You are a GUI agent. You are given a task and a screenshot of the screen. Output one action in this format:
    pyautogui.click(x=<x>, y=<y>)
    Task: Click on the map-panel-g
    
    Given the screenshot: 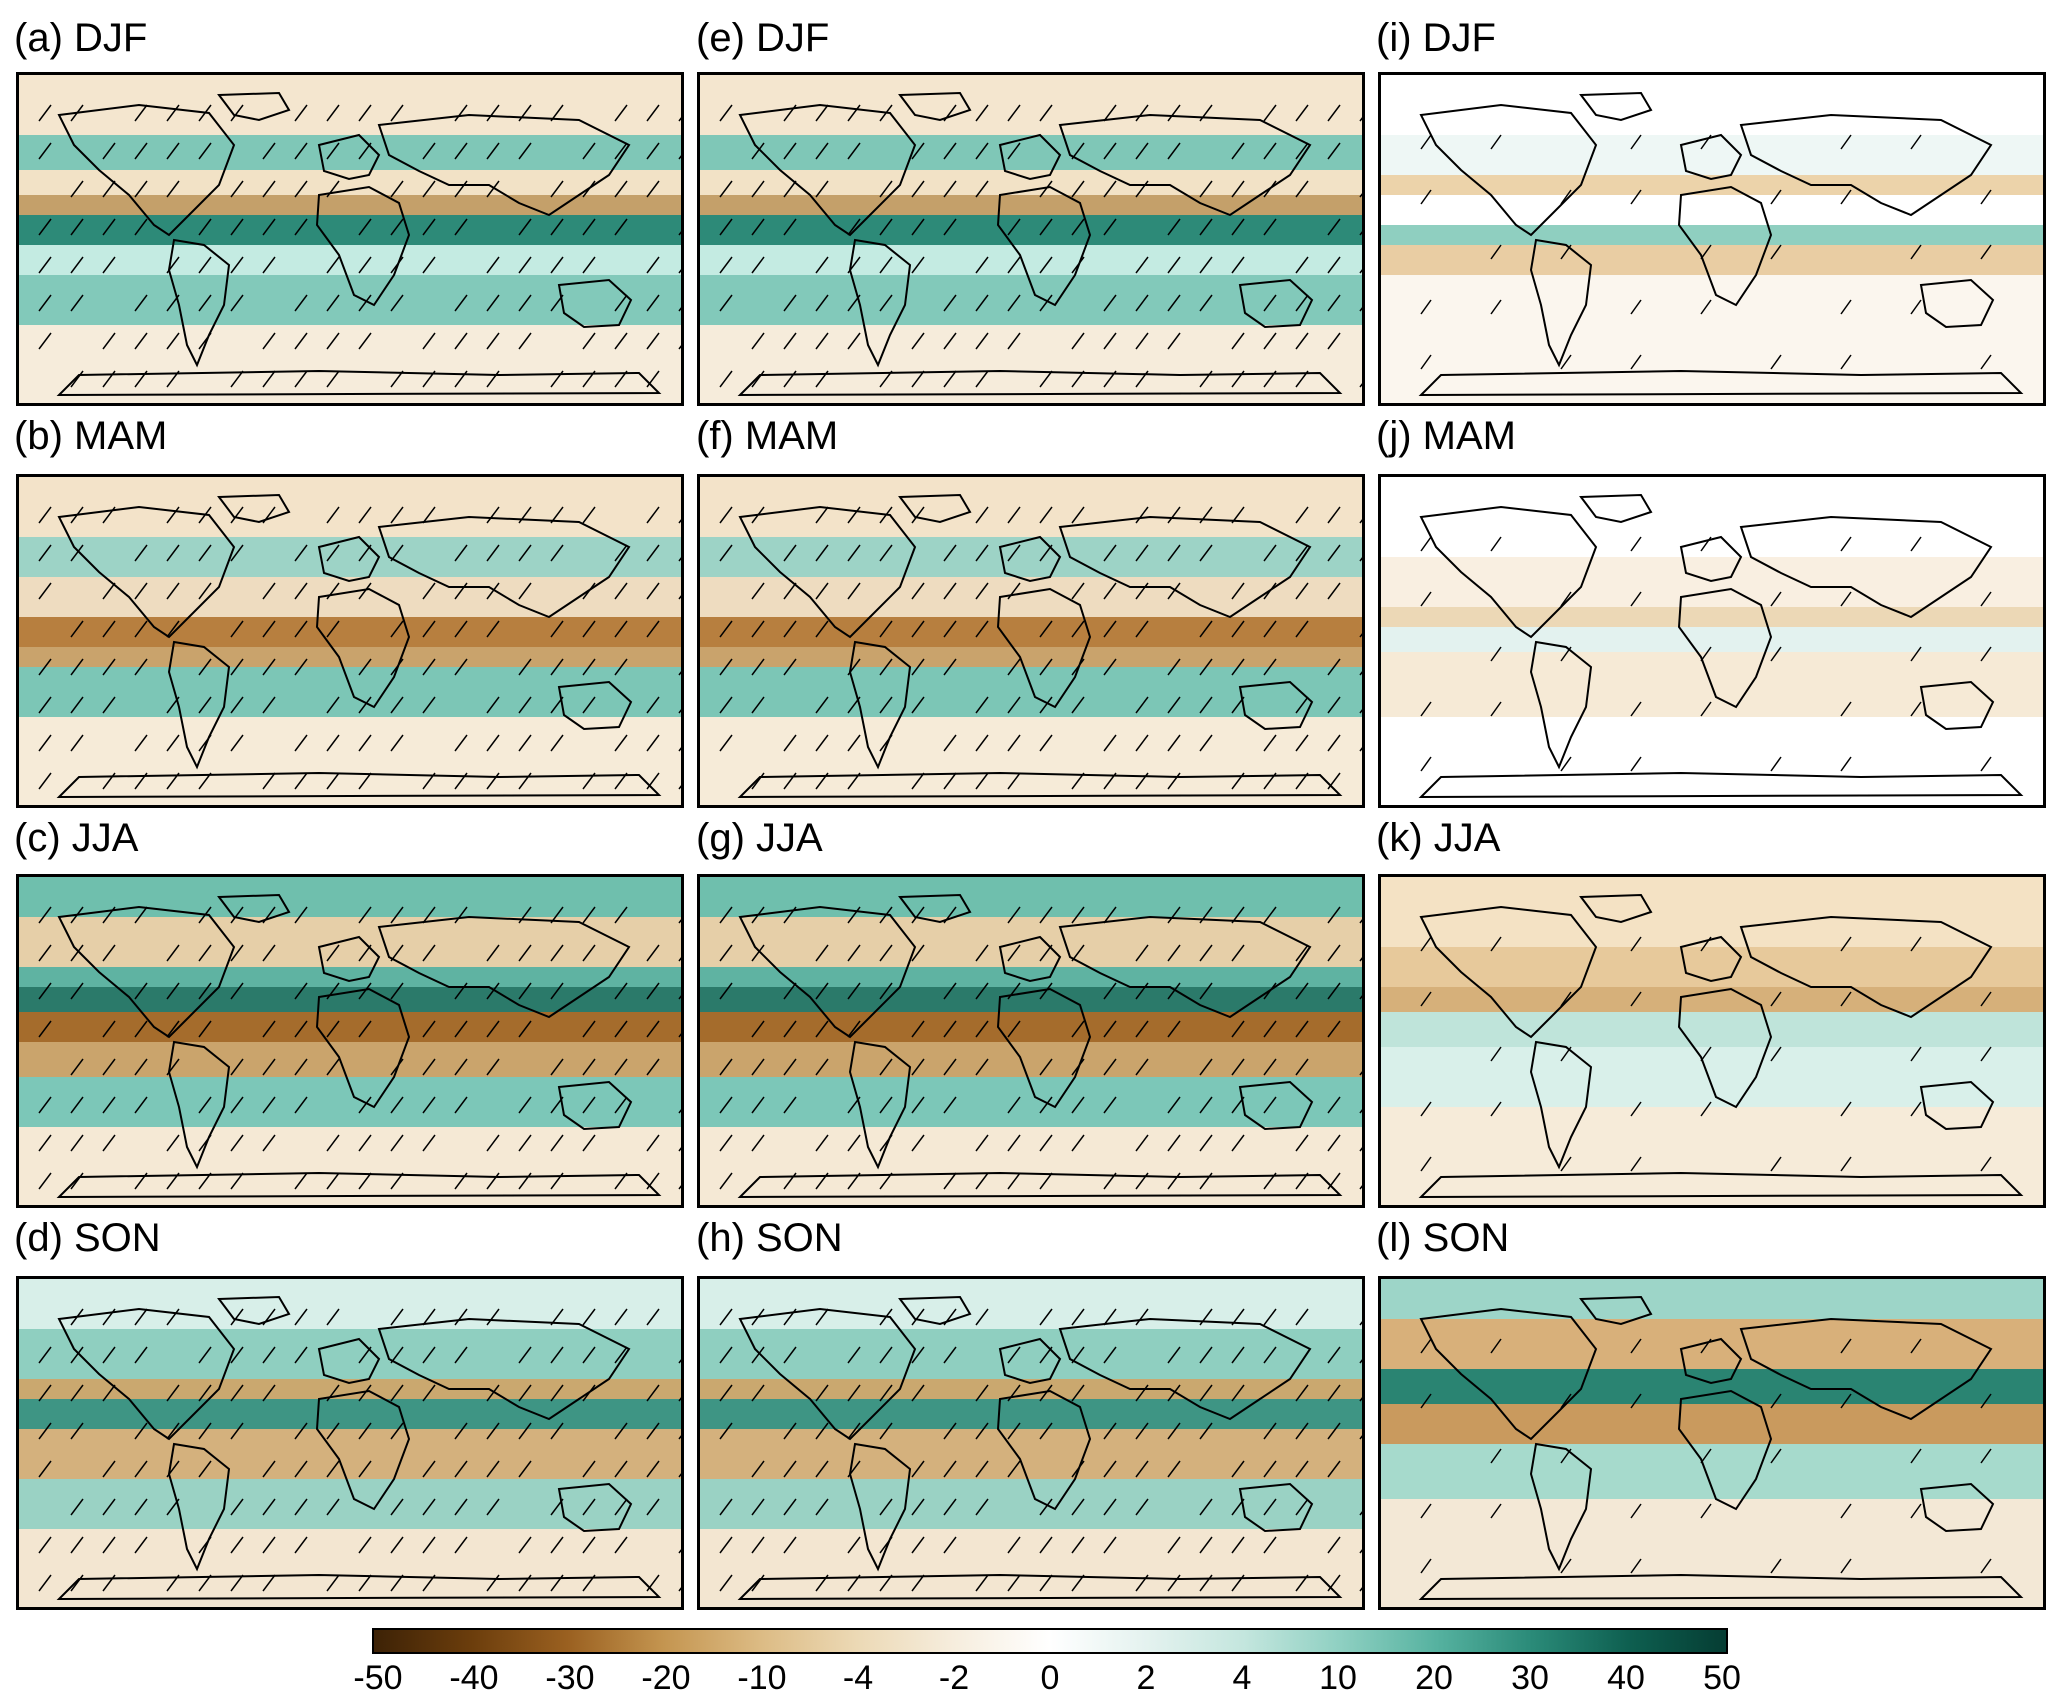 What is the action you would take?
    pyautogui.click(x=1031, y=1041)
    